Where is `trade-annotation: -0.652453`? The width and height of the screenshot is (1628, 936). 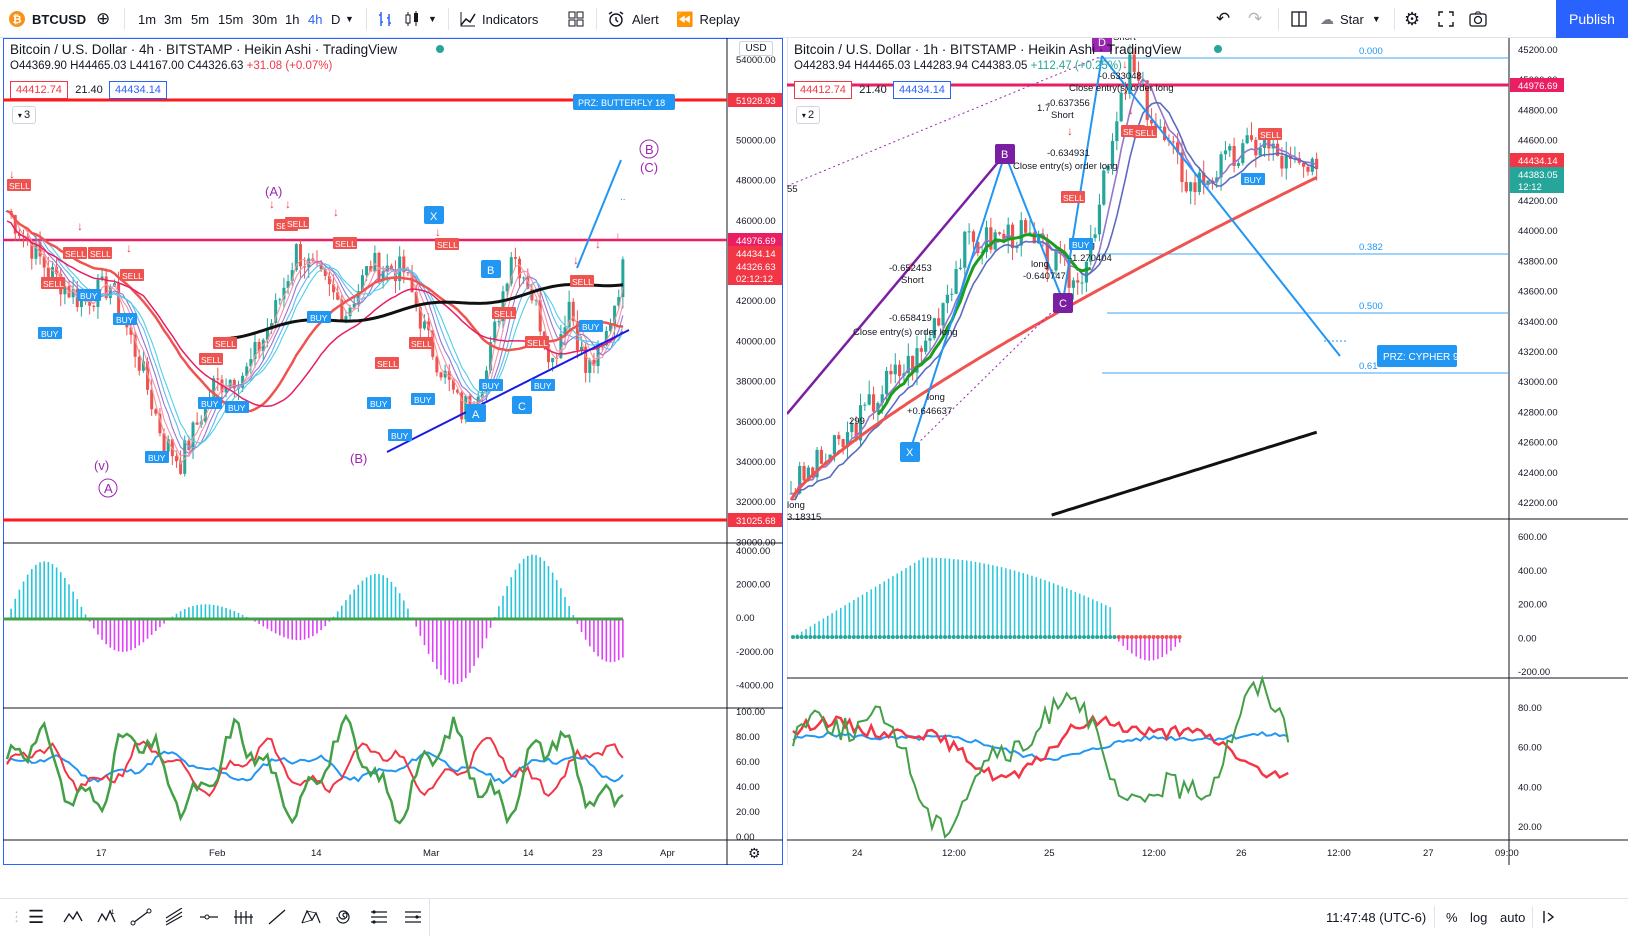
trade-annotation: -0.652453 is located at coordinates (910, 268).